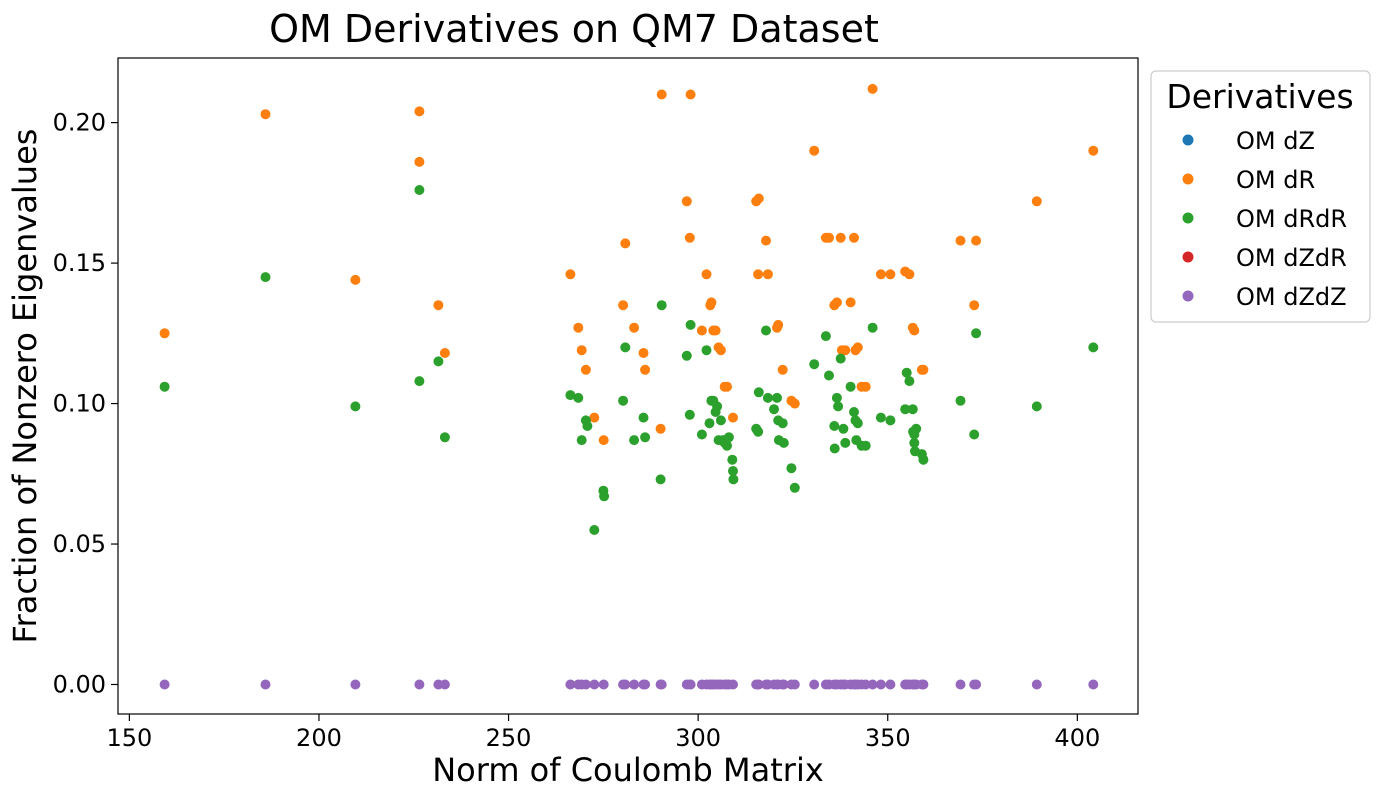 Image resolution: width=1380 pixels, height=798 pixels. I want to click on legend-label-om-dz: OM dZ, so click(1275, 141).